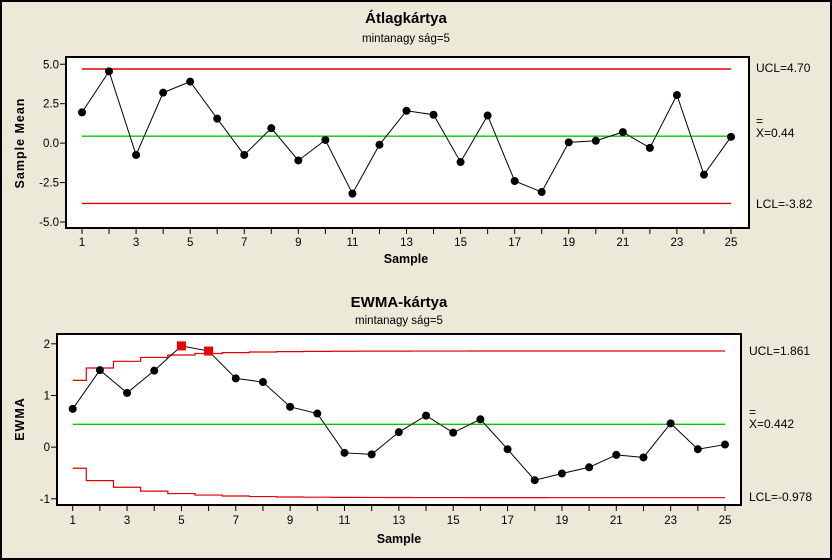 This screenshot has height=560, width=832. What do you see at coordinates (51, 144) in the screenshot?
I see `y-tick-label: 0.0` at bounding box center [51, 144].